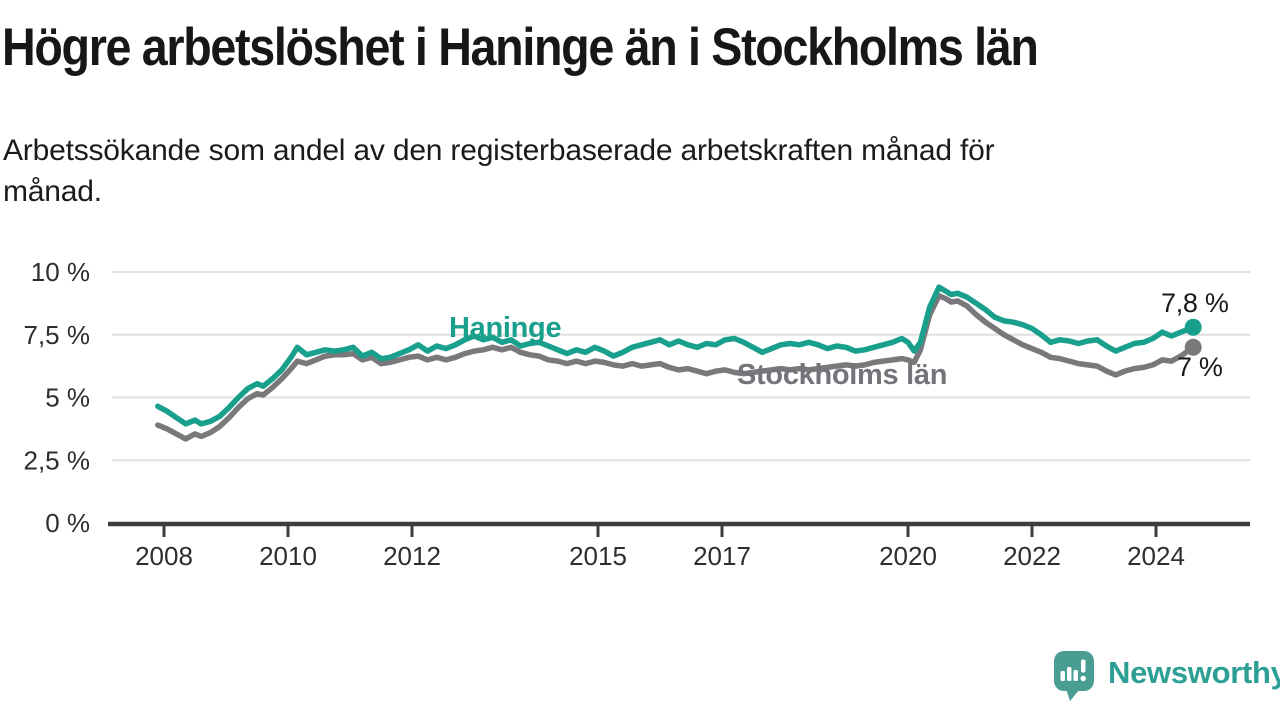  What do you see at coordinates (1032, 556) in the screenshot?
I see `x-axis-tick-label: 2022` at bounding box center [1032, 556].